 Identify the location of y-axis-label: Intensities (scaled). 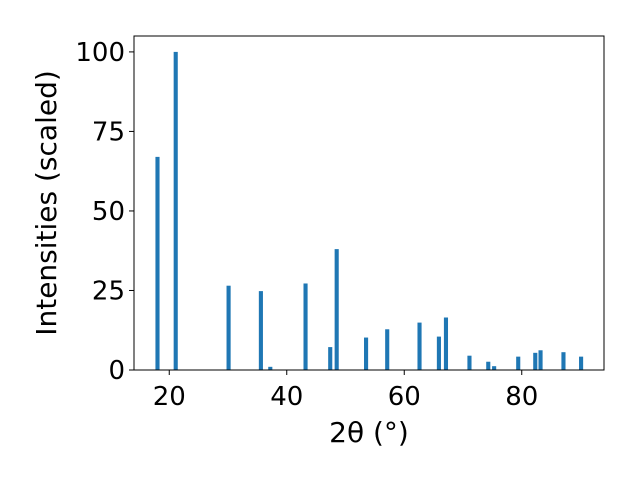
(46, 203).